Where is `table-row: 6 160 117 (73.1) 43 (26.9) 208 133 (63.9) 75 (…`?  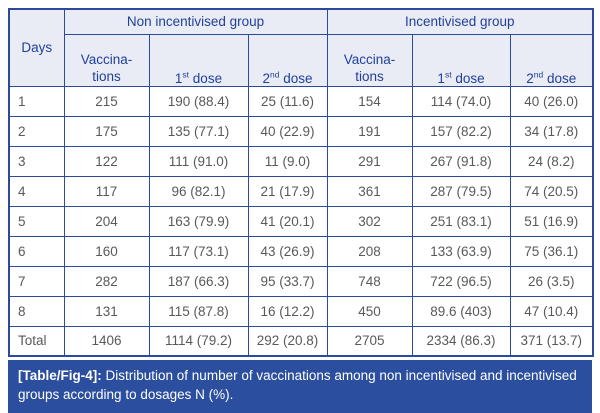 table-row: 6 160 117 (73.1) 43 (26.9) 208 133 (63.9) 75 (… is located at coordinates (301, 251).